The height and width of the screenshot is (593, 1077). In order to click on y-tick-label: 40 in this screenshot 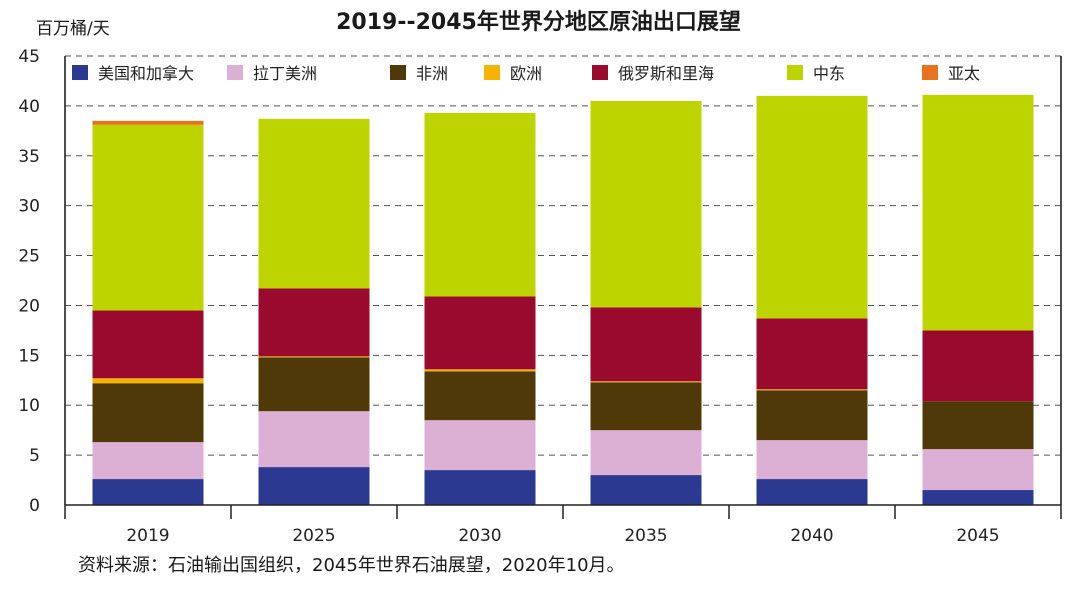, I will do `click(29, 107)`.